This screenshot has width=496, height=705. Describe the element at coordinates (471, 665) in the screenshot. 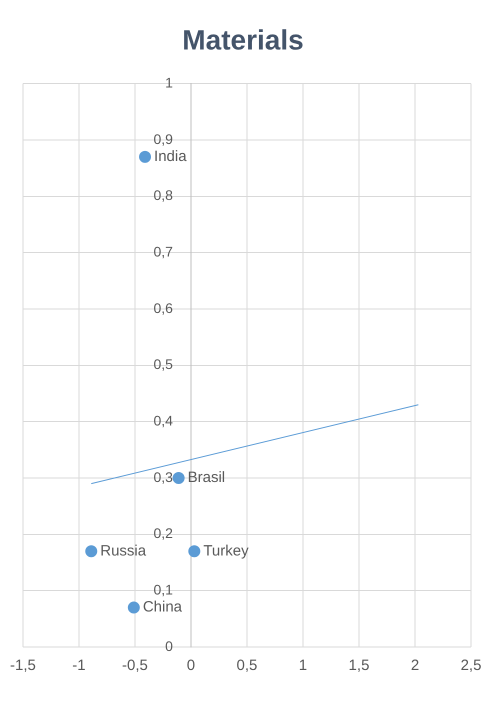

I see `x-tick-label: 2,5` at that location.